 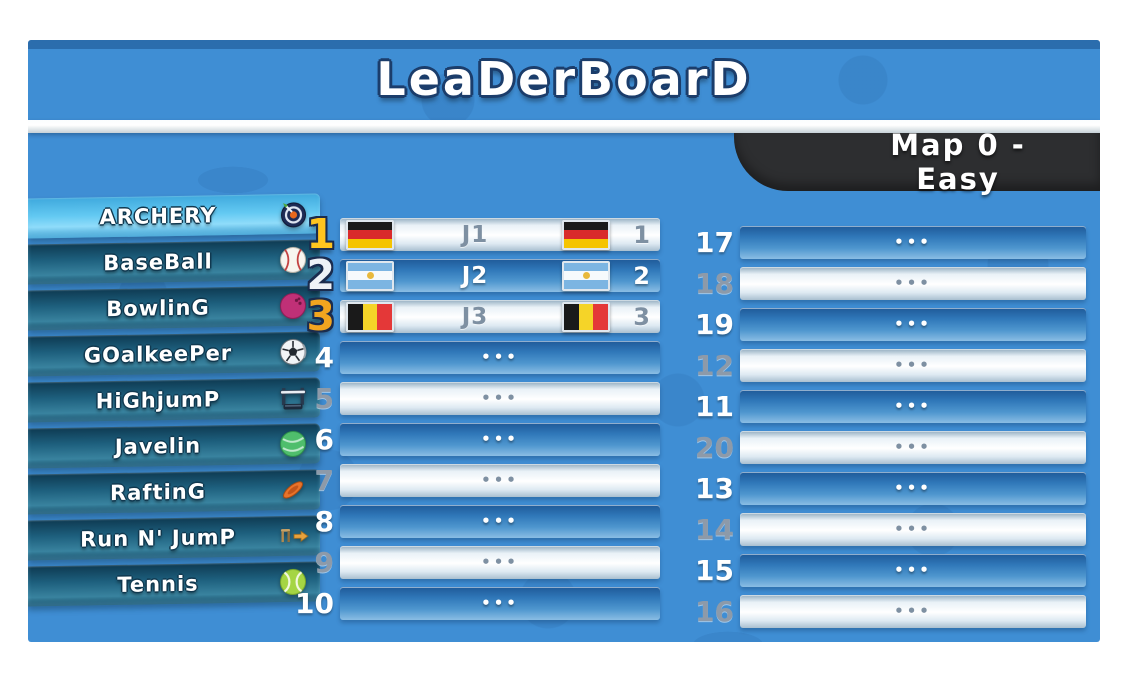 I want to click on rank-number: 10, so click(x=314, y=603).